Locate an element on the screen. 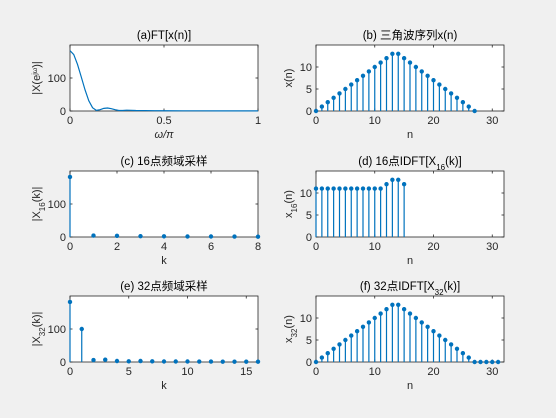 The image size is (556, 418). x-tick-label: 8 is located at coordinates (258, 247).